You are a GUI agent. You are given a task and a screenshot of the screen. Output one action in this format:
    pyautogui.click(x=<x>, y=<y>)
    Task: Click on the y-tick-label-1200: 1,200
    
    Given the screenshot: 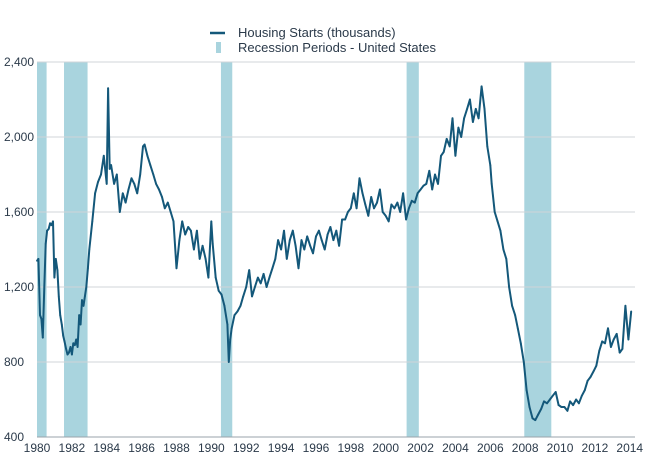 What is the action you would take?
    pyautogui.click(x=19, y=287)
    